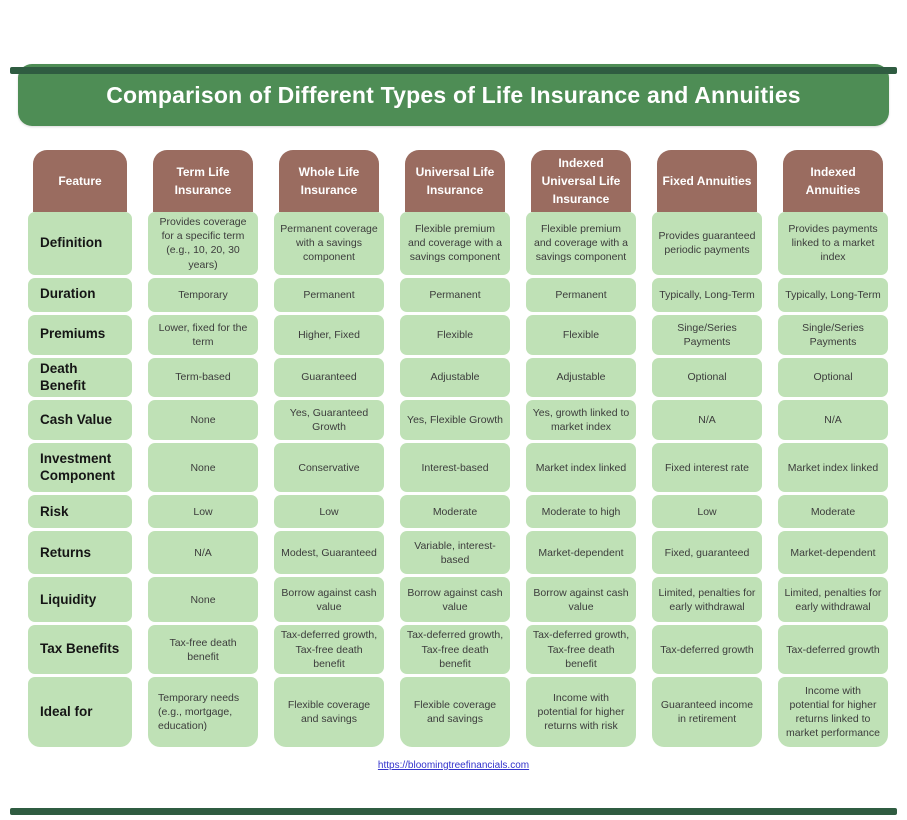 The image size is (907, 820). I want to click on table-cell: Guaranteed income in retirement, so click(707, 711).